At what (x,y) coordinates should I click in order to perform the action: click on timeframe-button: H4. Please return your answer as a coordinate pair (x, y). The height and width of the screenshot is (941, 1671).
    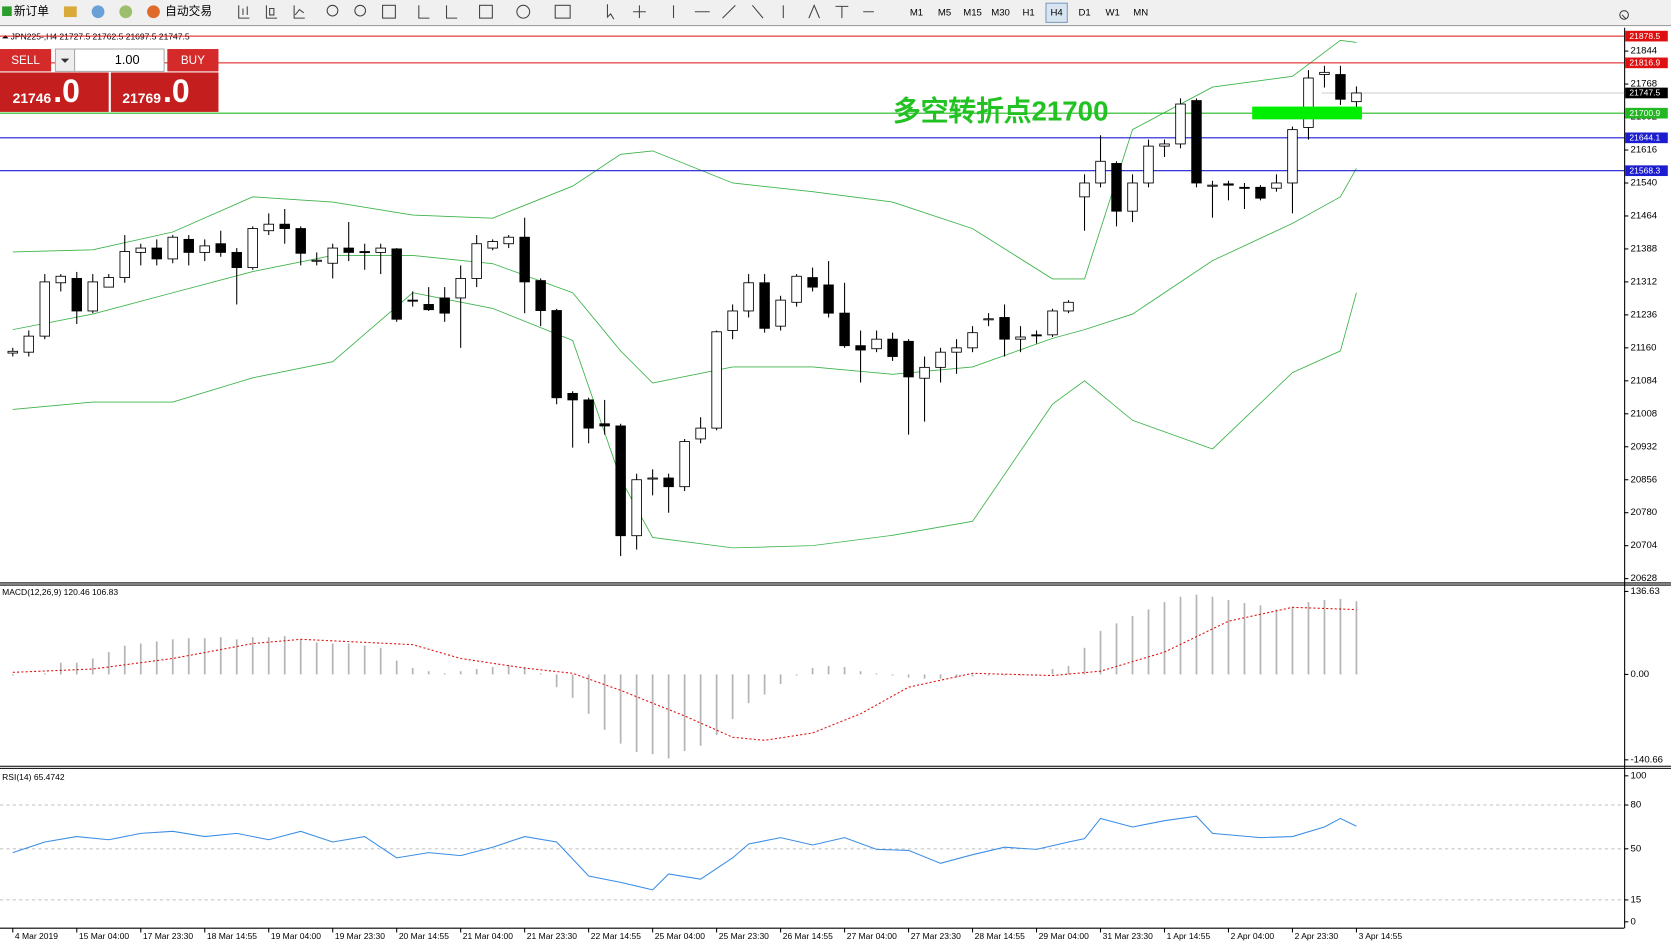
    Looking at the image, I should click on (1057, 12).